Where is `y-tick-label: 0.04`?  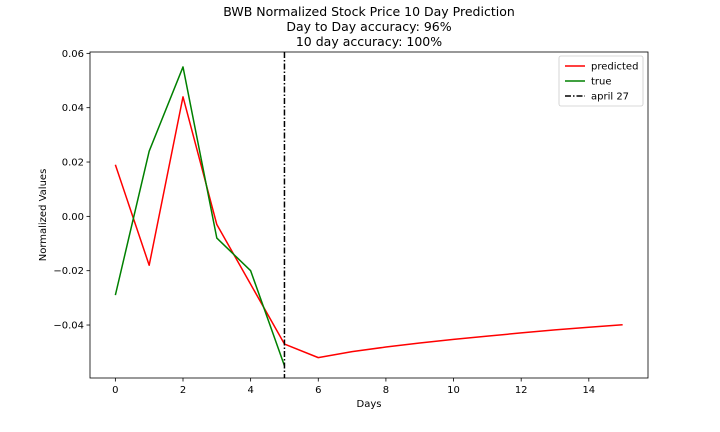
y-tick-label: 0.04 is located at coordinates (73, 108).